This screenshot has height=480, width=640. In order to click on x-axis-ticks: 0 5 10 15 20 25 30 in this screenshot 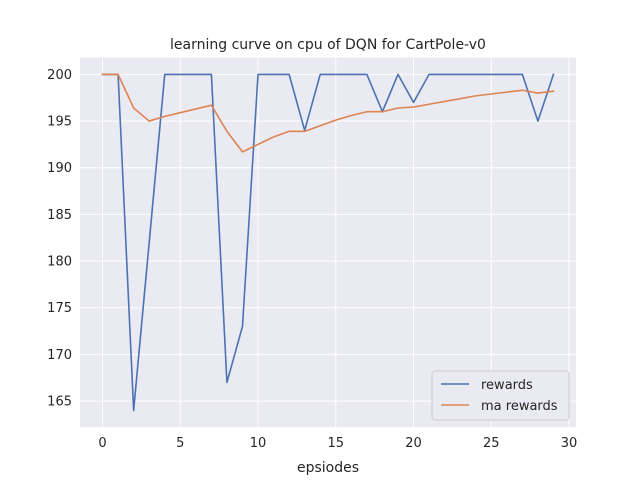, I will do `click(337, 443)`.